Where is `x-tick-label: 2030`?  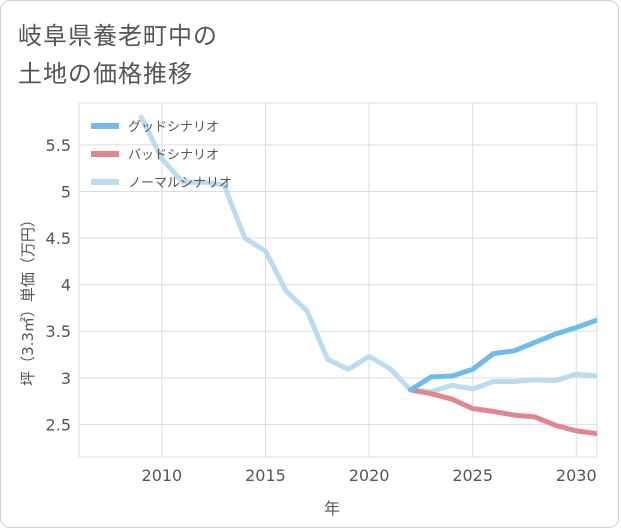 x-tick-label: 2030 is located at coordinates (576, 475).